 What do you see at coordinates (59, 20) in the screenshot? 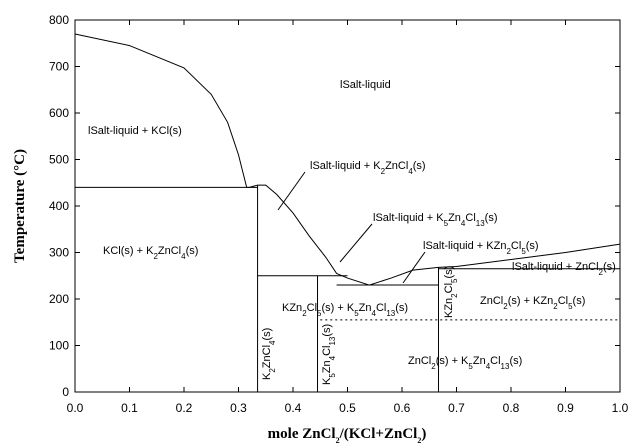
I see `y-tick-label: 800` at bounding box center [59, 20].